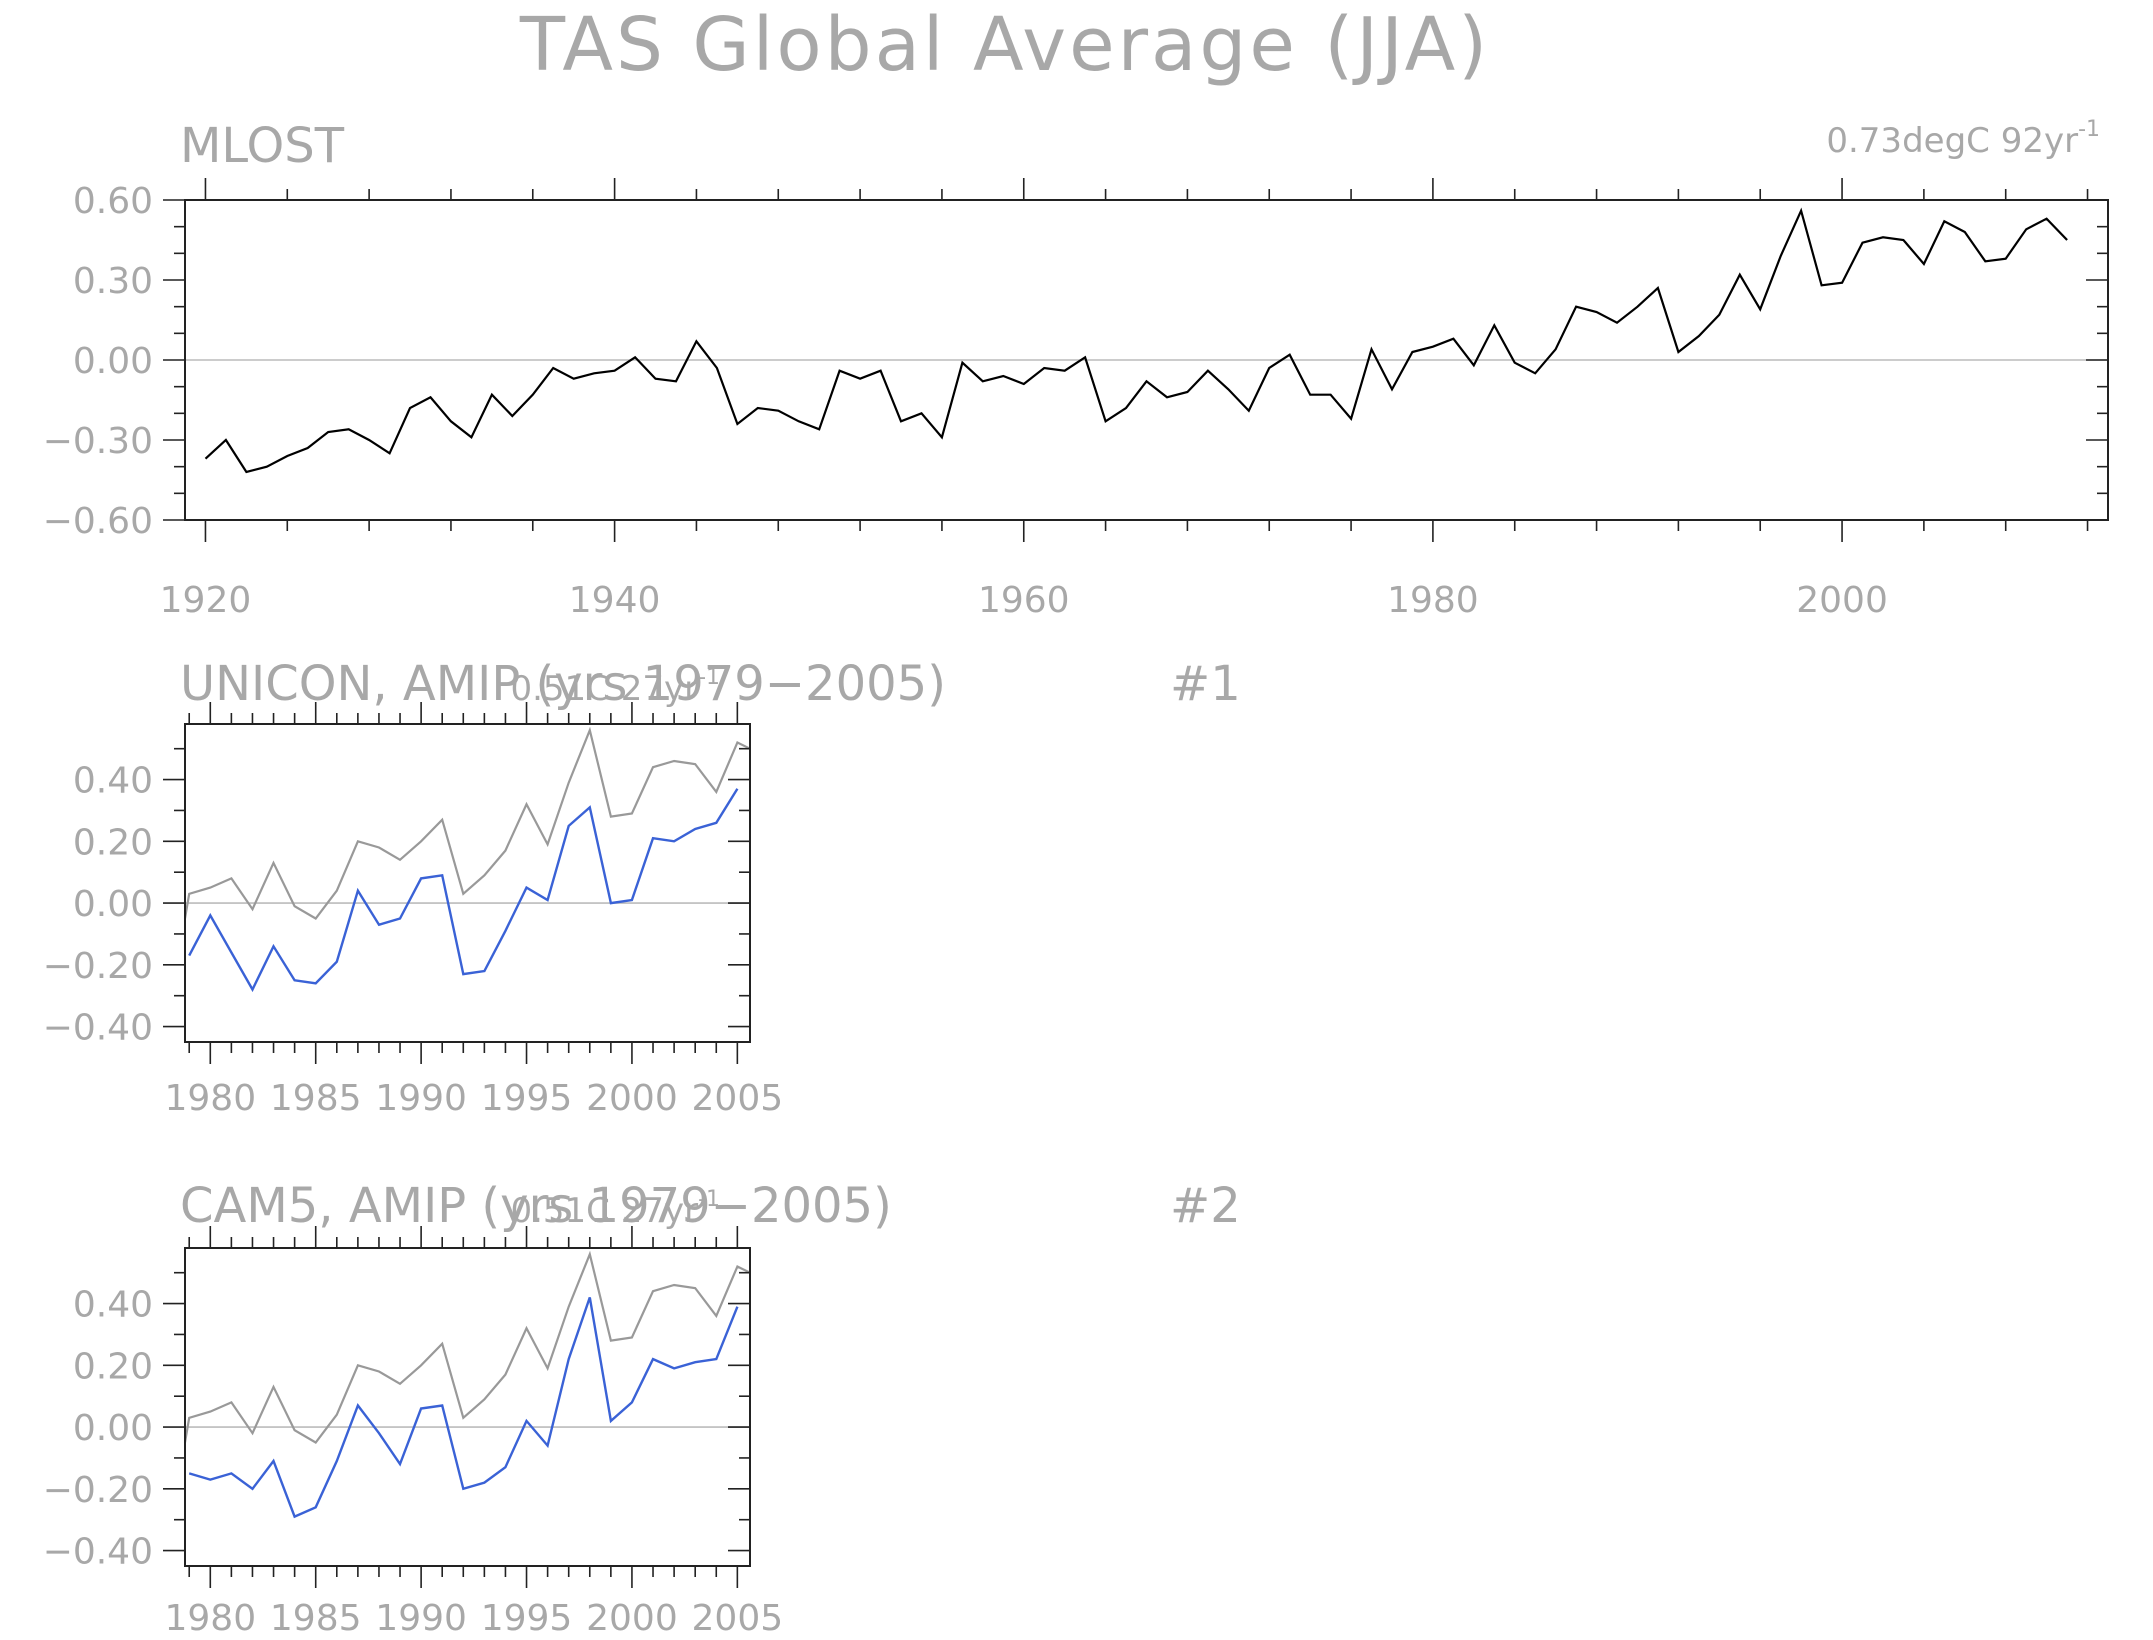  Describe the element at coordinates (615, 600) in the screenshot. I see `x-tick-label: 1940` at that location.